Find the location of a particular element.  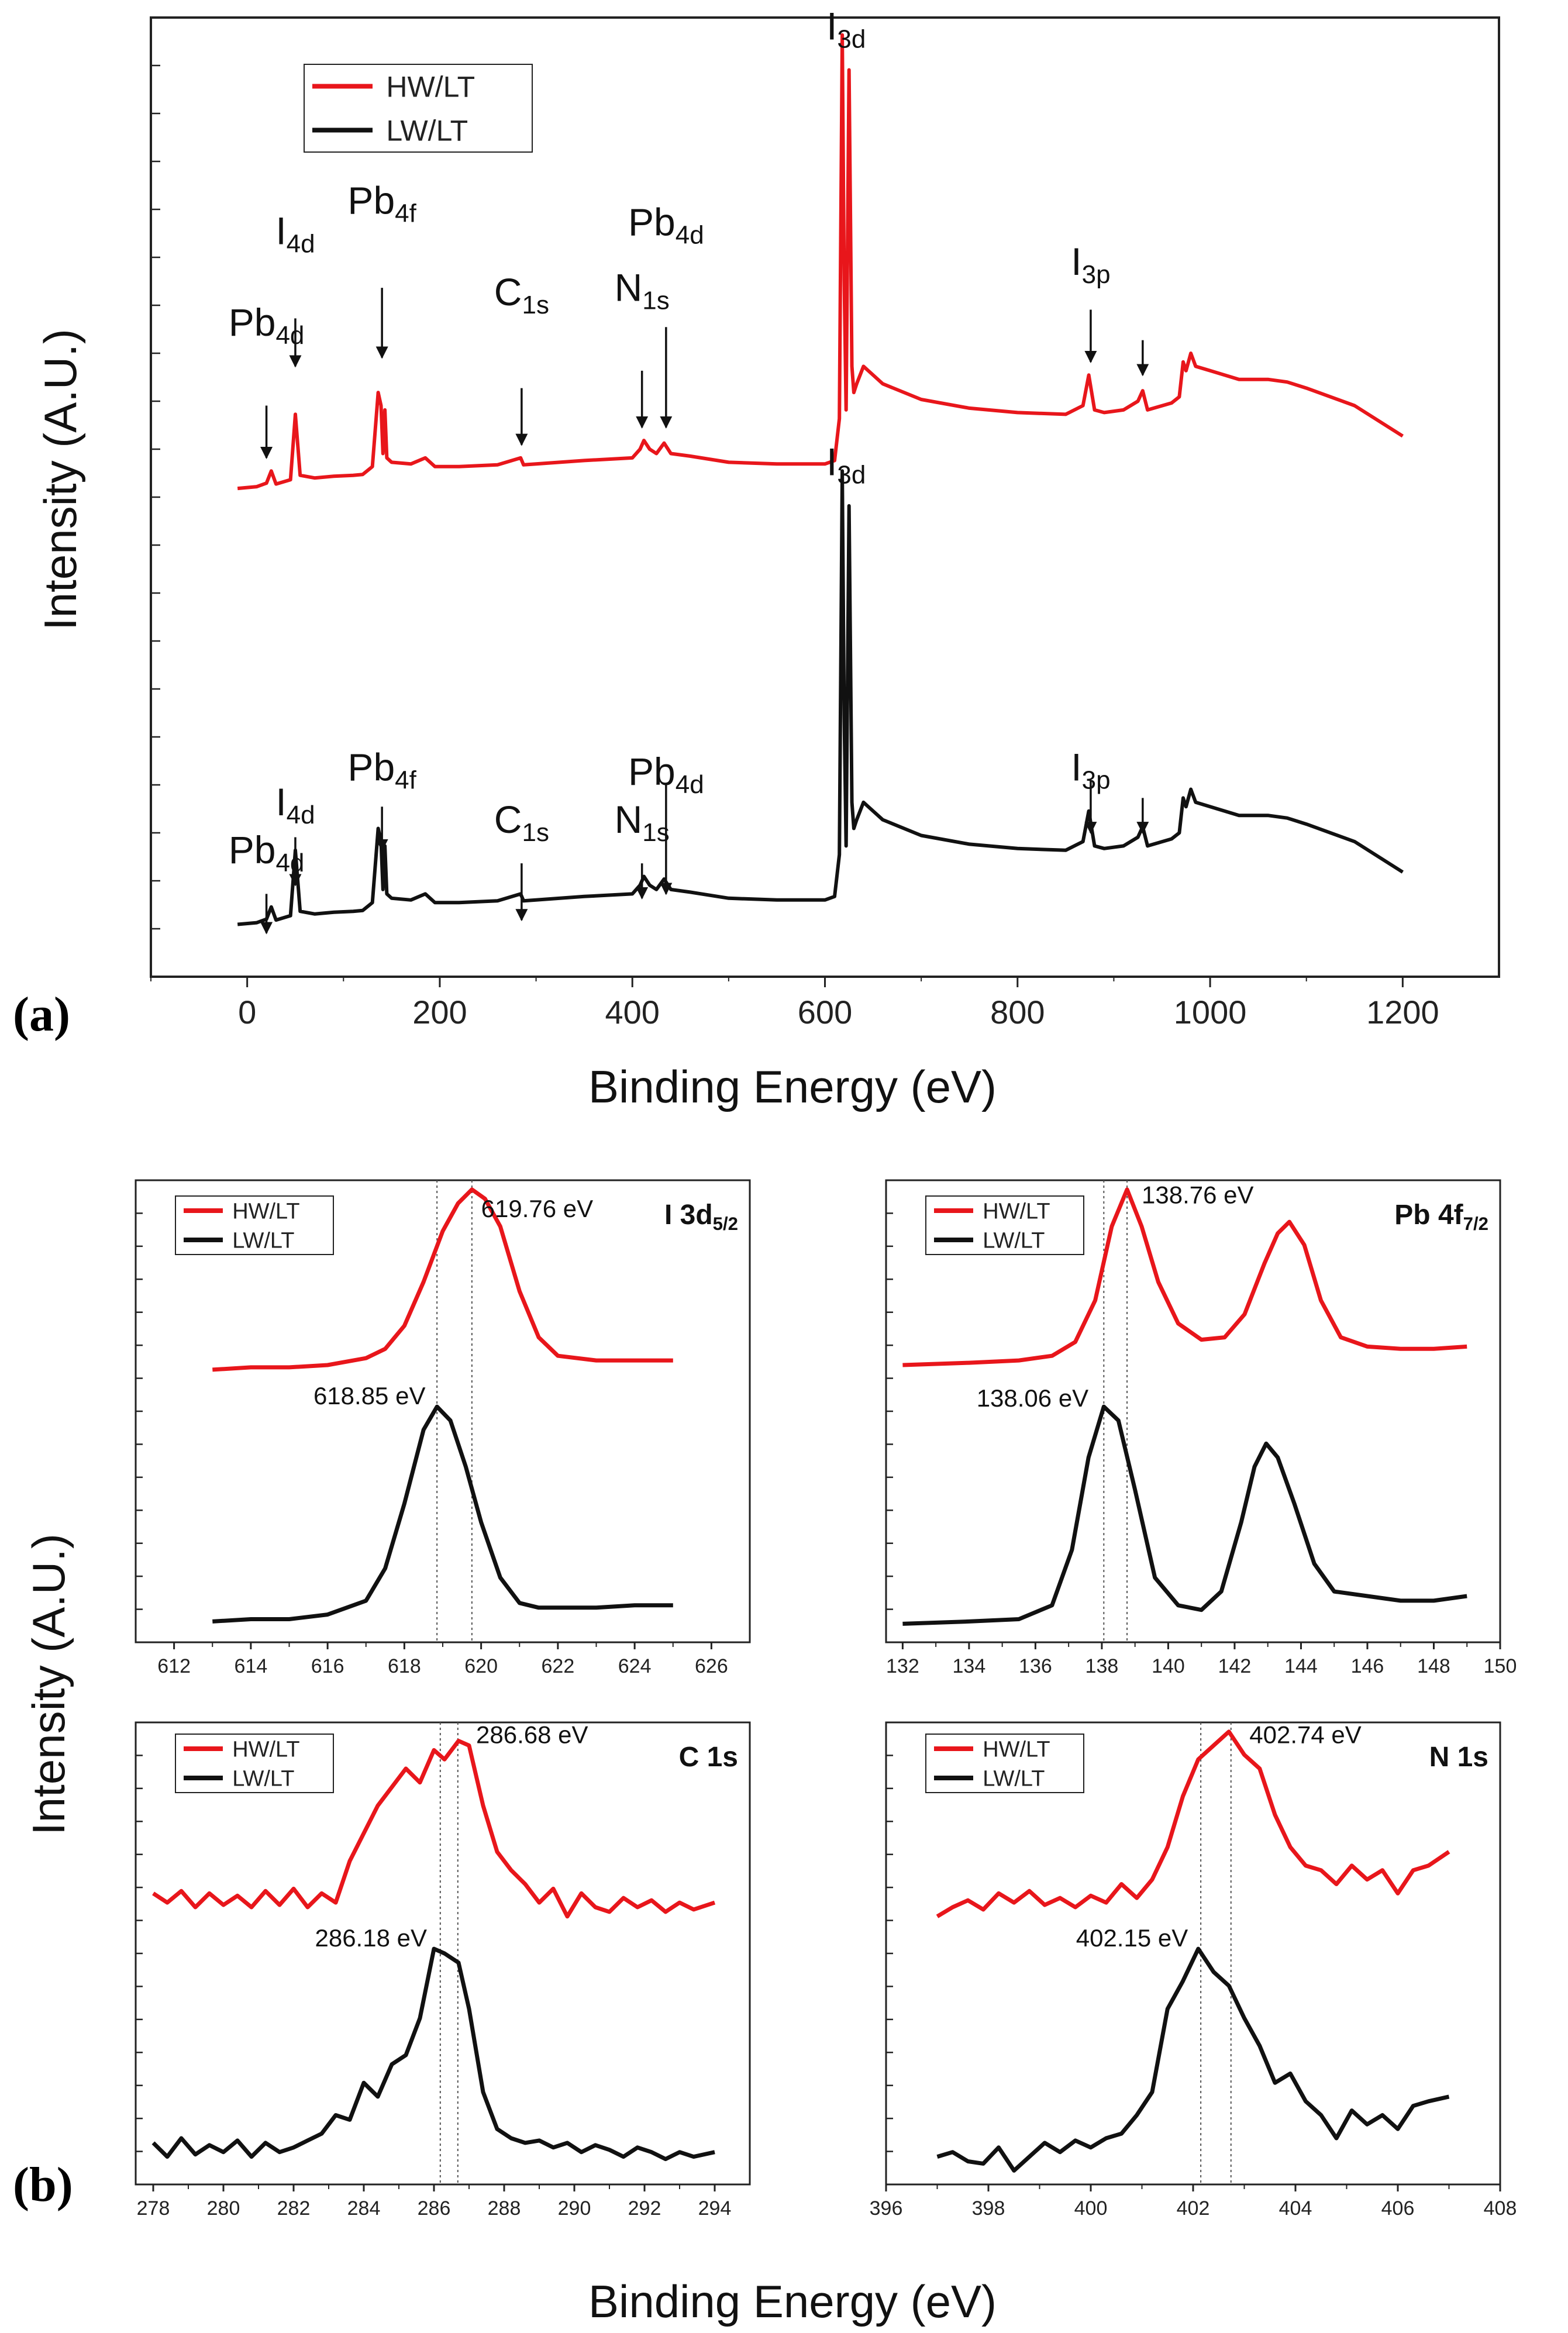

survey-x-tick-label: 400 is located at coordinates (632, 1012).